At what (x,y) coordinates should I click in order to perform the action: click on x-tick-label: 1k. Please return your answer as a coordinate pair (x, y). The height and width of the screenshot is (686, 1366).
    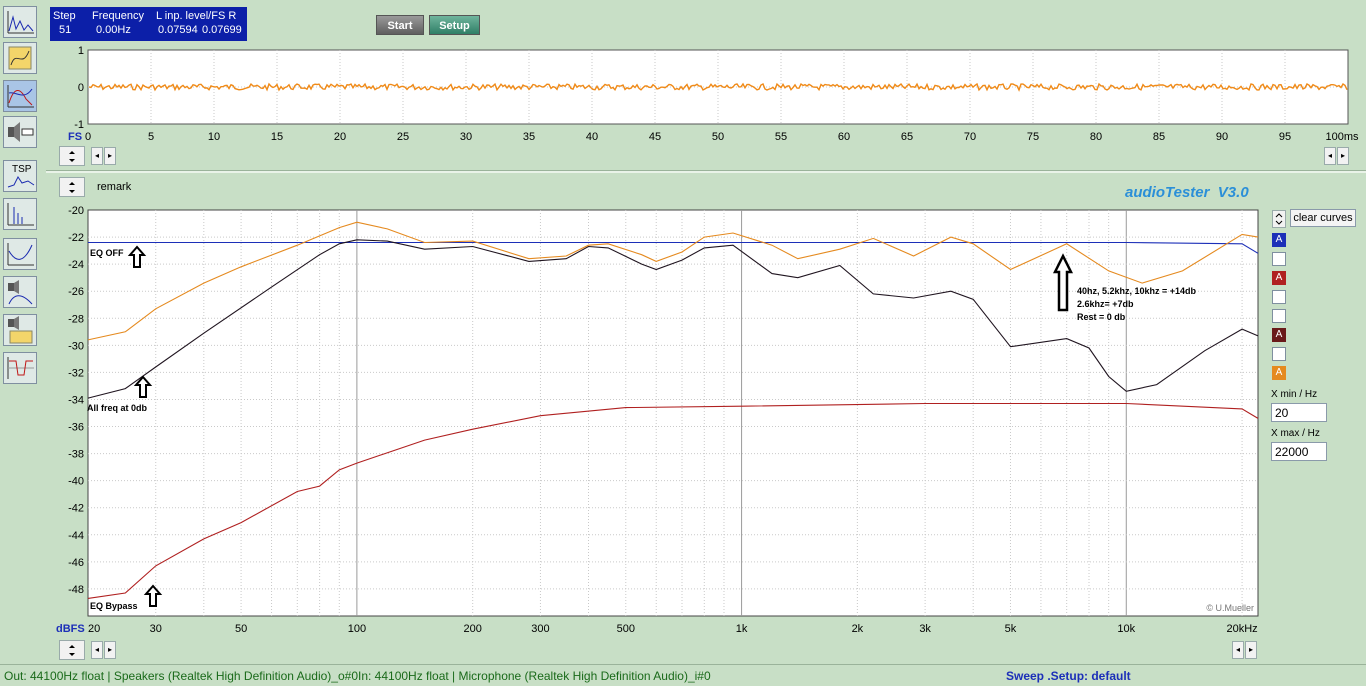
    Looking at the image, I should click on (742, 629).